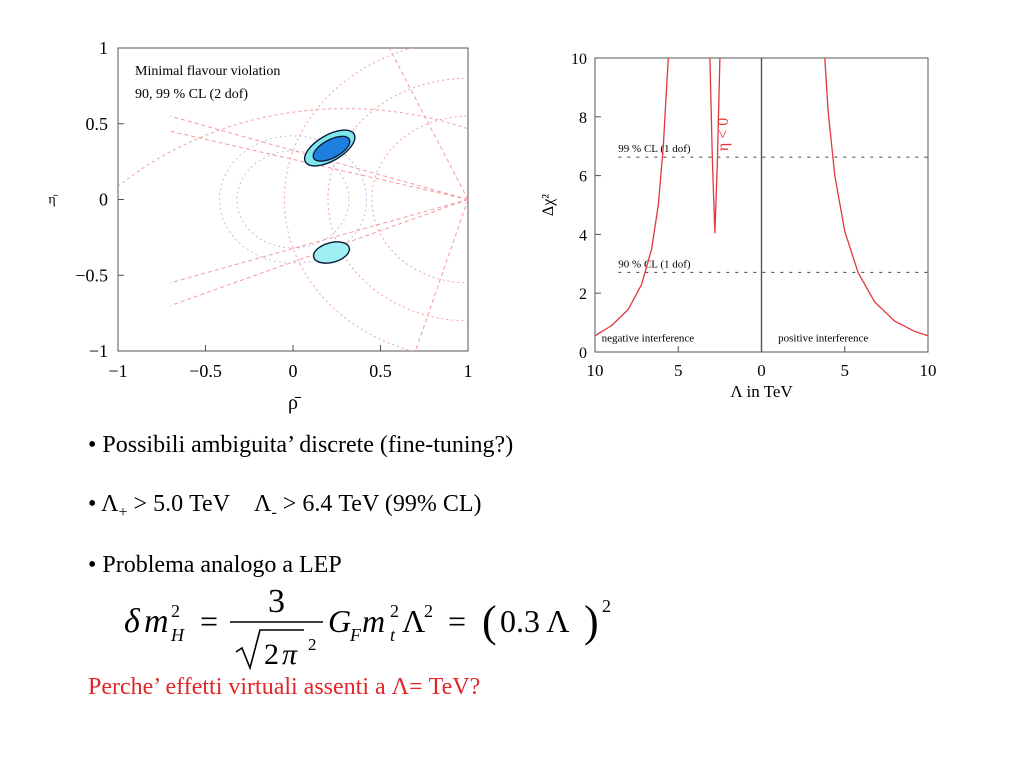 This screenshot has height=768, width=1024. I want to click on formula-pi-square: 2, so click(312, 644).